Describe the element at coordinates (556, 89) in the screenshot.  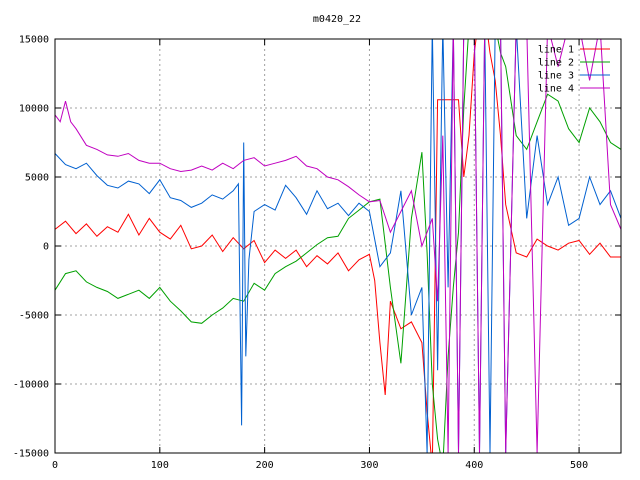
I see `legend-label: line 4` at that location.